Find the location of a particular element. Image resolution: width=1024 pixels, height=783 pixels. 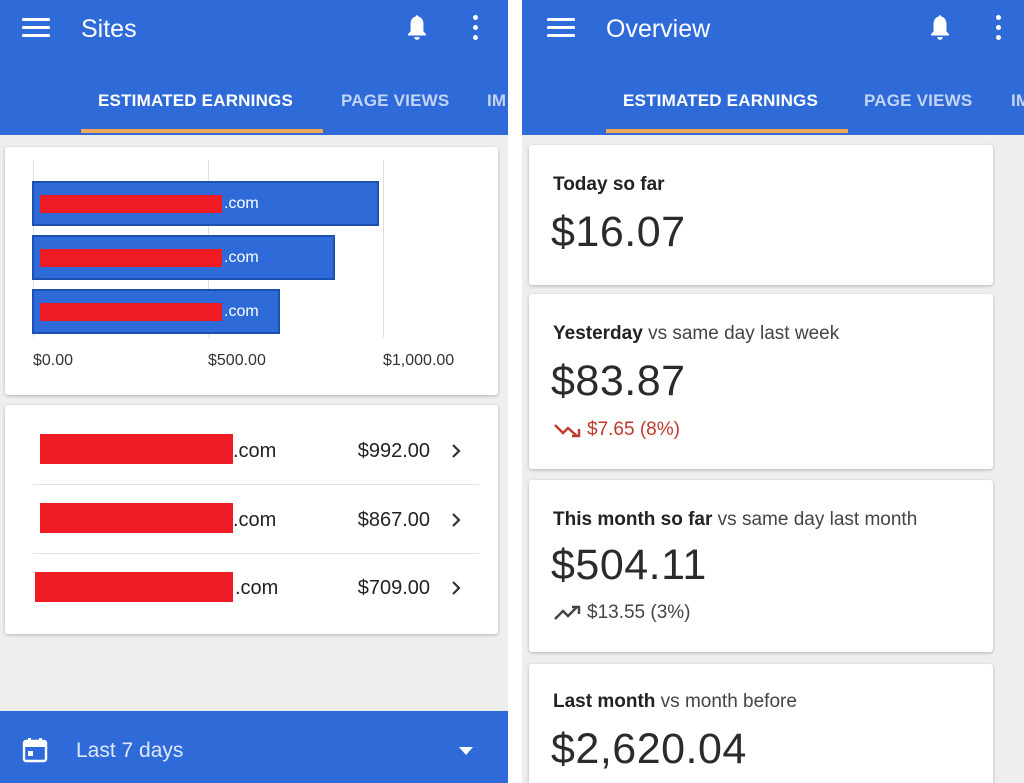

site-list-card: .com $992.00 .com $867.00 .com $709.00 is located at coordinates (251, 519).